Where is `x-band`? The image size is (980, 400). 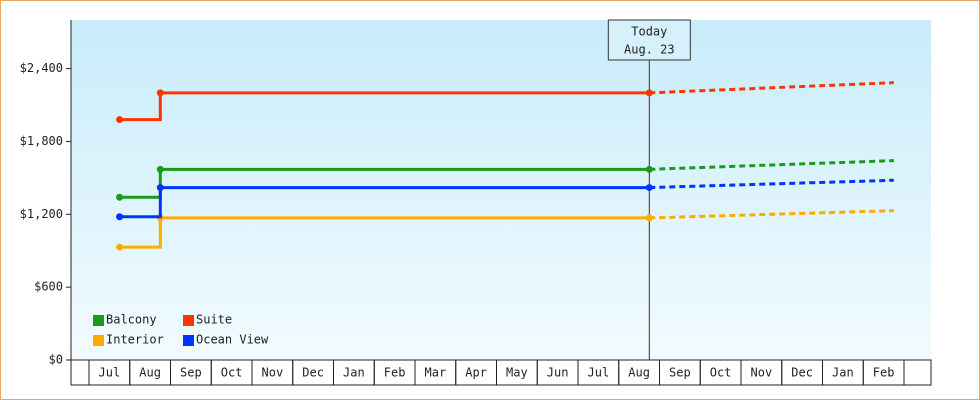 x-band is located at coordinates (917, 372).